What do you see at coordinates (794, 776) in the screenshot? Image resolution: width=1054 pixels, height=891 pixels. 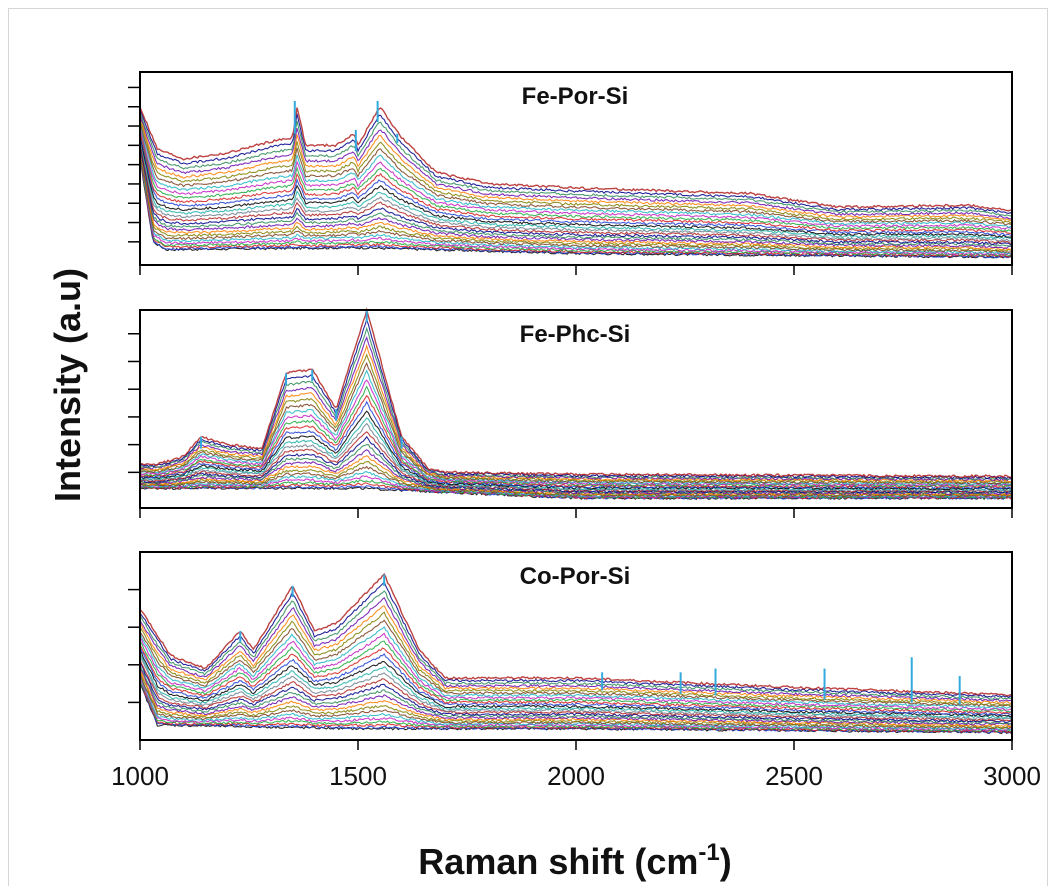 I see `x-tick-label: 2500` at bounding box center [794, 776].